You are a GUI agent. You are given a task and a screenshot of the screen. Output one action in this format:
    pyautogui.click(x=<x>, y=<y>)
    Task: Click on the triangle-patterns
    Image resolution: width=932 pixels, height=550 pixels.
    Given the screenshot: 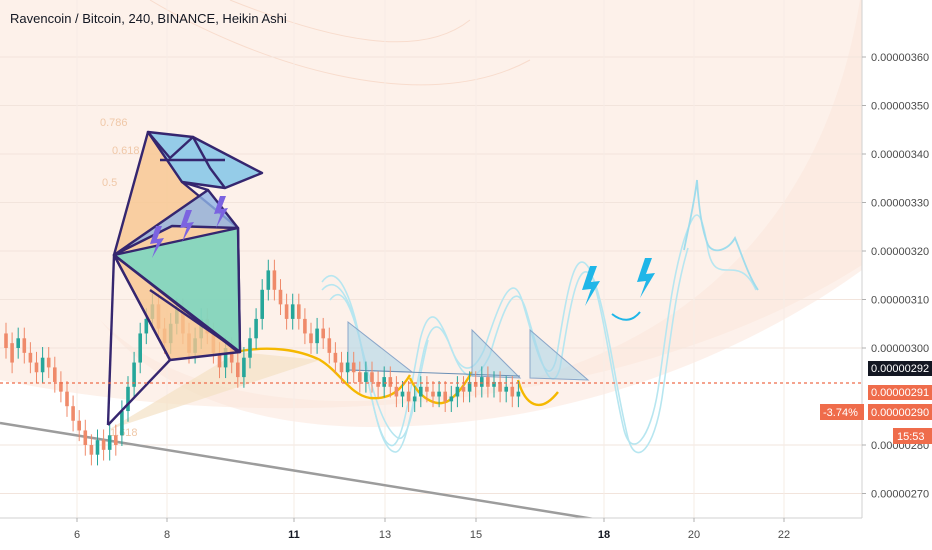 What is the action you would take?
    pyautogui.click(x=468, y=350)
    